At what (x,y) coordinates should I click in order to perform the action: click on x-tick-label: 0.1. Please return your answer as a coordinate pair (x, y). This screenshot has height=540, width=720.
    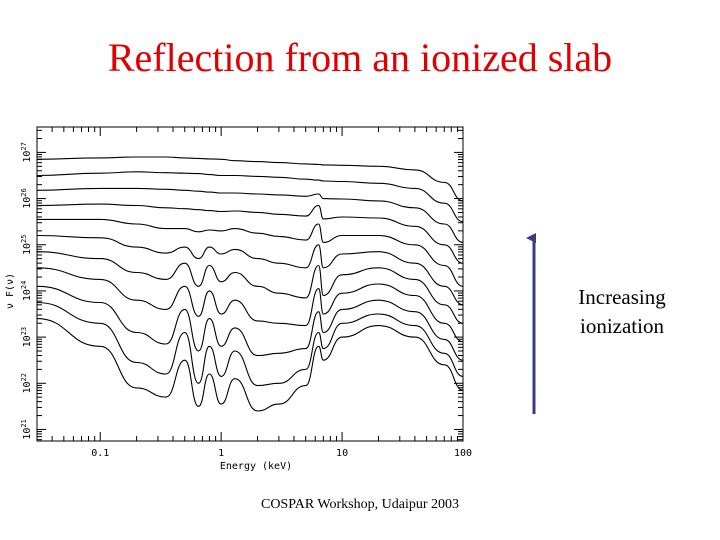
    Looking at the image, I should click on (100, 453).